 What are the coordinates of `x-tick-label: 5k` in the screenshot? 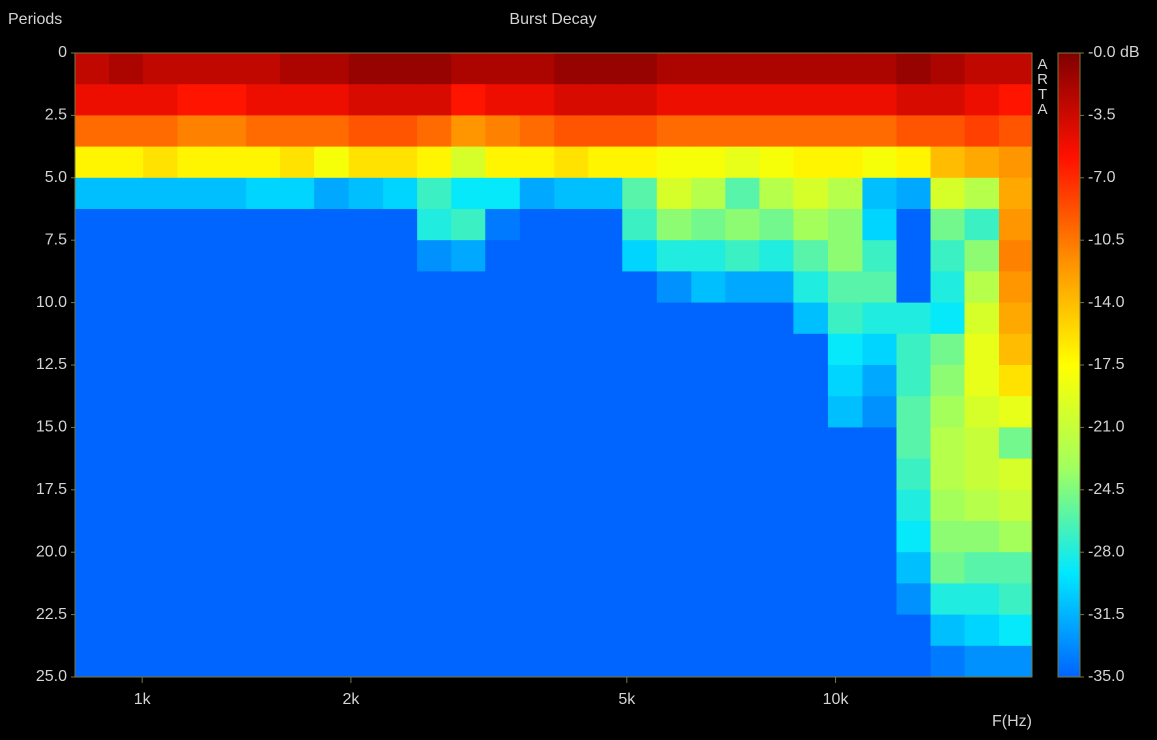 It's located at (627, 699).